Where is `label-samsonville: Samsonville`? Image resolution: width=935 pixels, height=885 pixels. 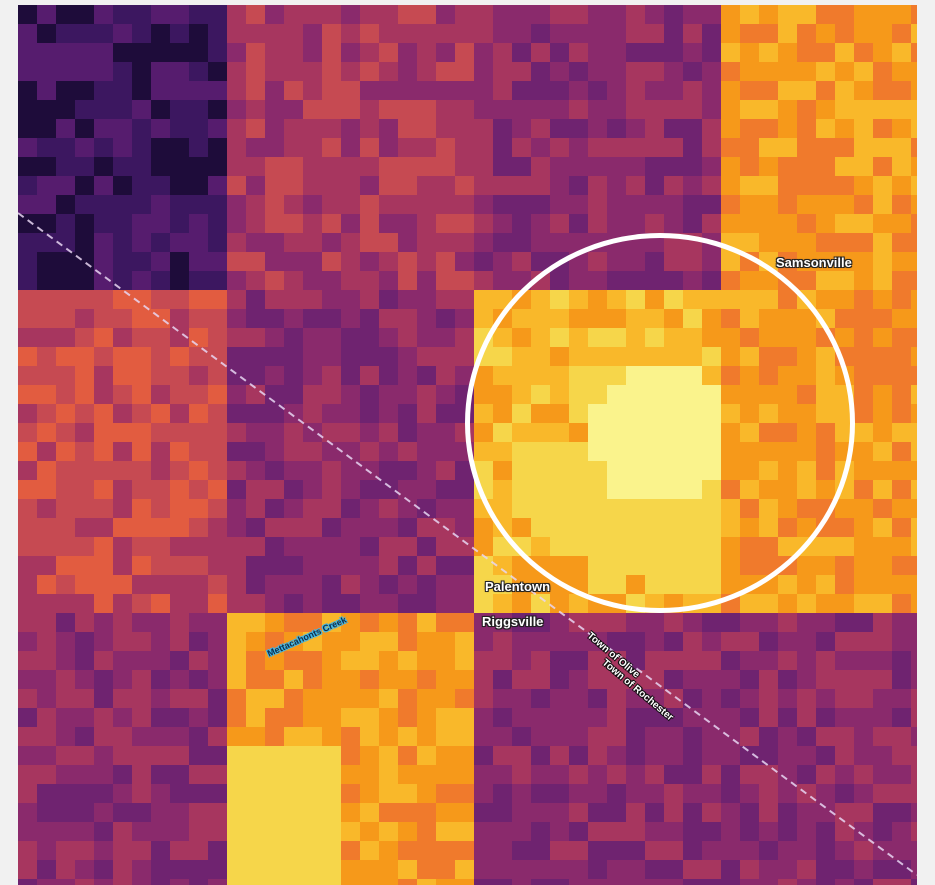 label-samsonville: Samsonville is located at coordinates (814, 262).